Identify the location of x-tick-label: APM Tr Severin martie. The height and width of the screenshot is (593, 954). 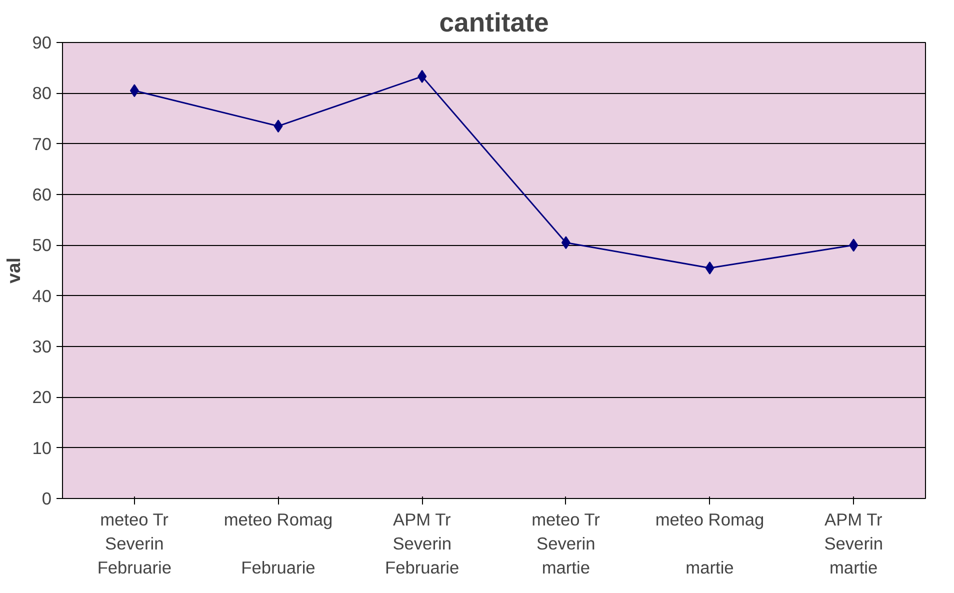
(853, 544).